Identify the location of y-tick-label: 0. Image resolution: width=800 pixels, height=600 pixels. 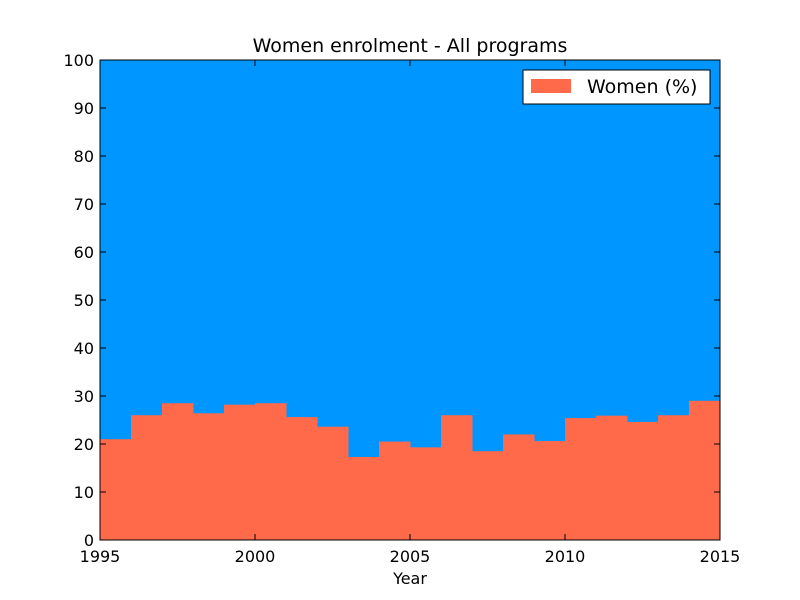
(89, 540).